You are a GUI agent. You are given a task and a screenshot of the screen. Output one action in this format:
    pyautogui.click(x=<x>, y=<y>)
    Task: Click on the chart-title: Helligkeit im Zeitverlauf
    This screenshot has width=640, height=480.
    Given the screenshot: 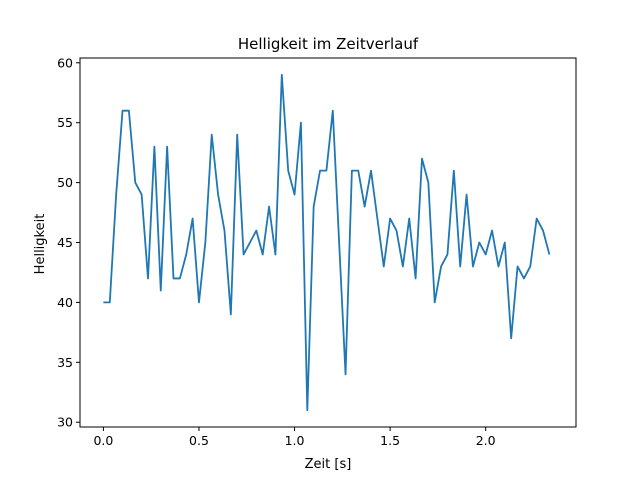 What is the action you would take?
    pyautogui.click(x=328, y=44)
    